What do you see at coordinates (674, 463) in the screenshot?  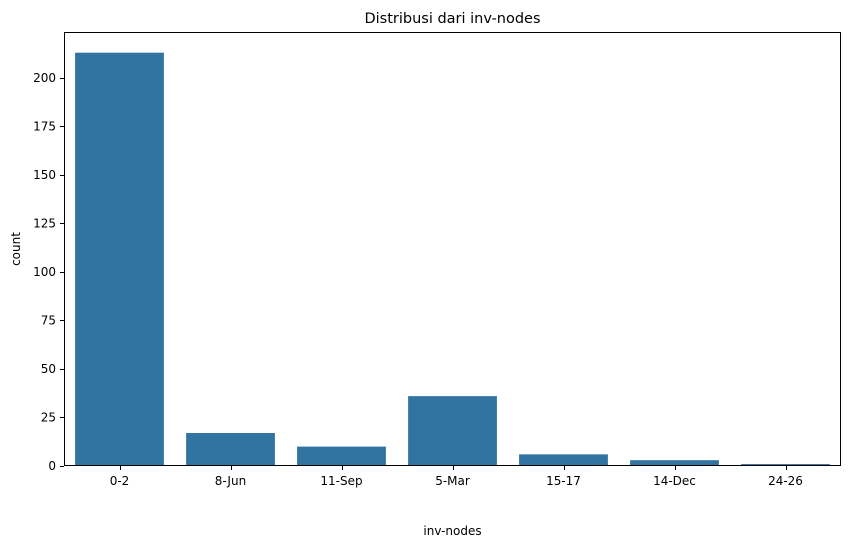 I see `bar-14-Dec` at bounding box center [674, 463].